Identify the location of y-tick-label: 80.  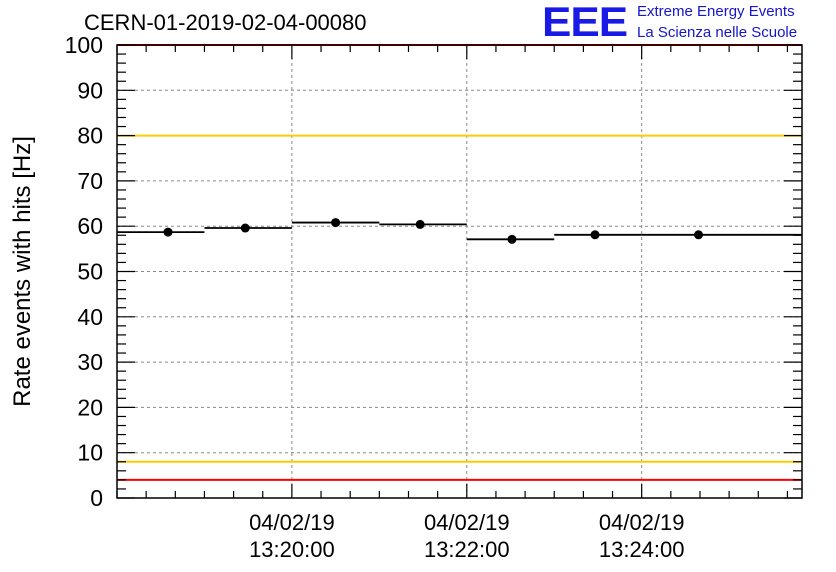
(90, 136).